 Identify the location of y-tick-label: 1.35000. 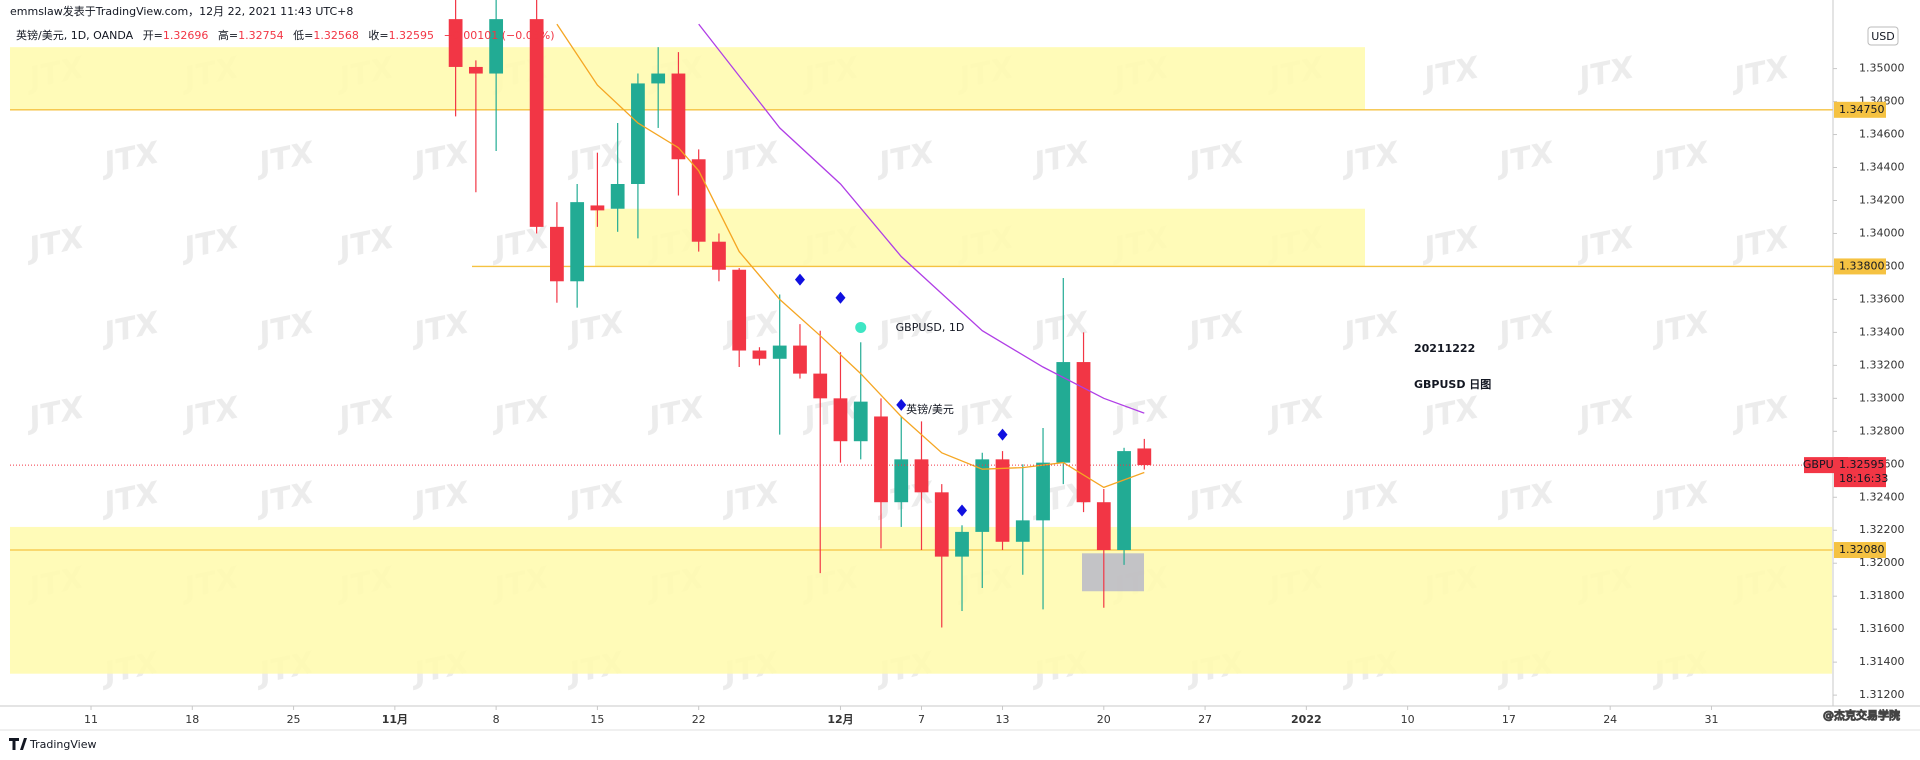
(1882, 68).